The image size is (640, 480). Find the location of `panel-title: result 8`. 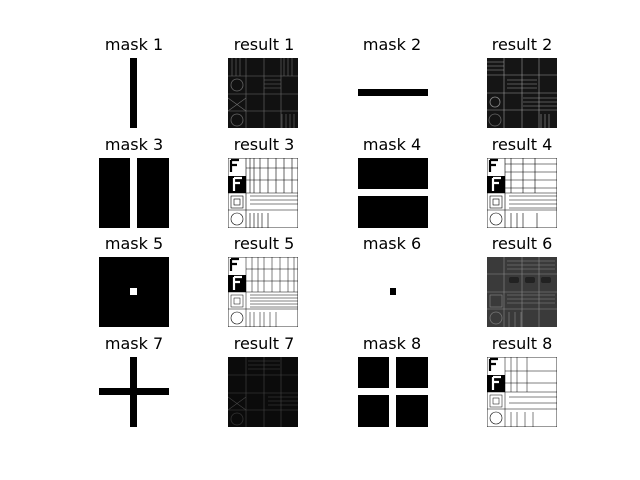

panel-title: result 8 is located at coordinates (522, 343).